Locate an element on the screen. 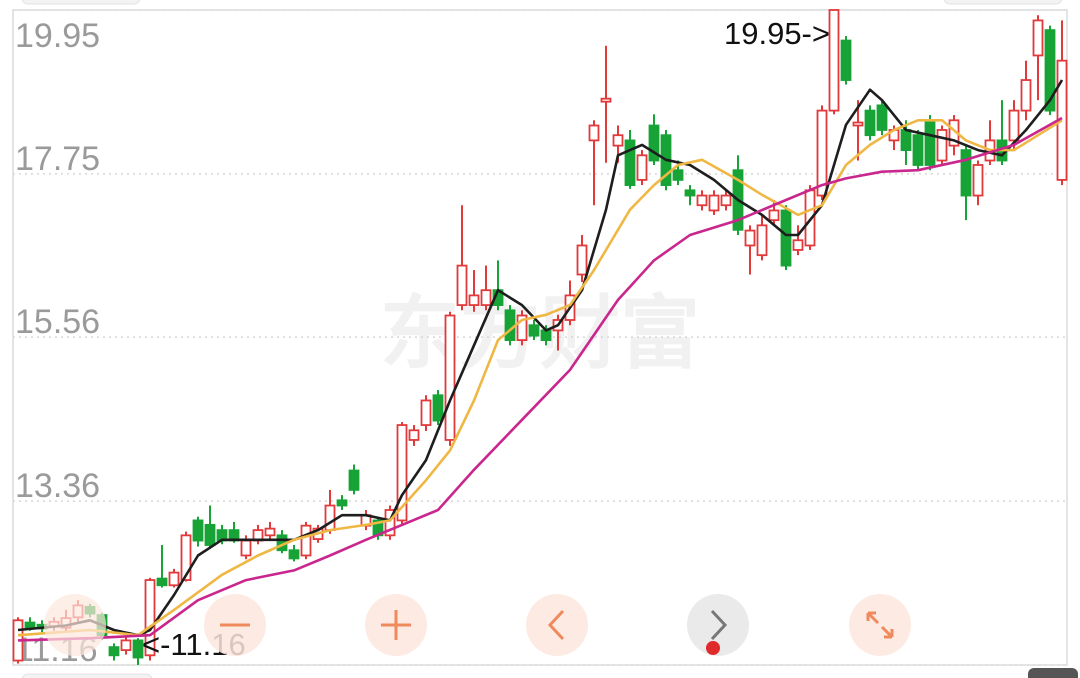 This screenshot has height=678, width=1080. zoom-button is located at coordinates (75, 625).